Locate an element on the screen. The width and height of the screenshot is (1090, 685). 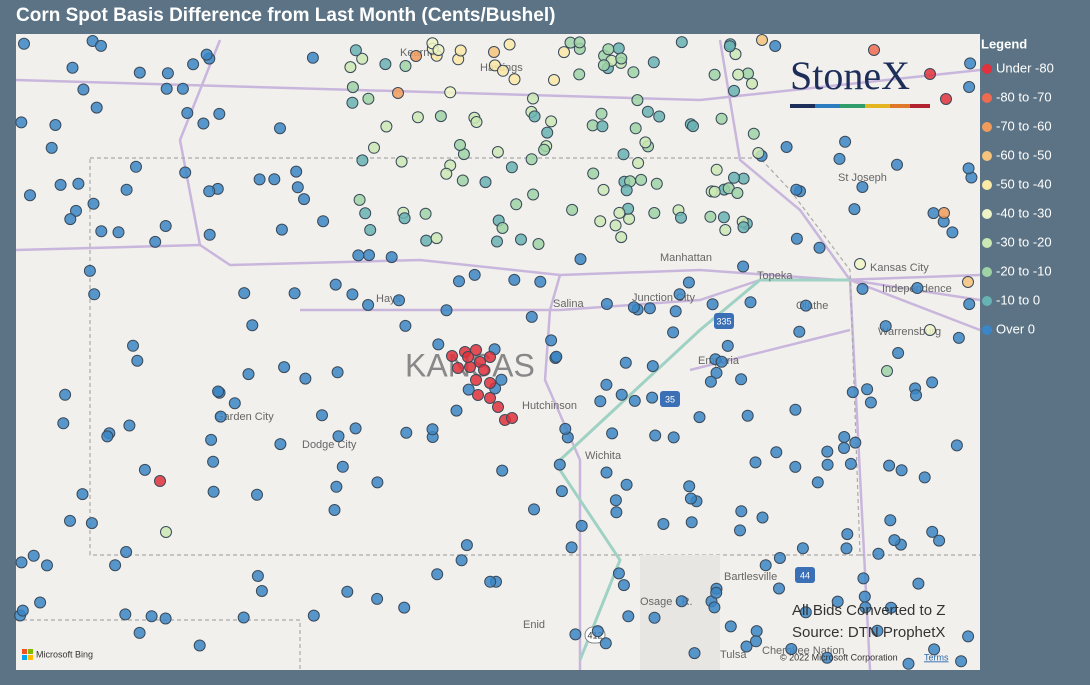
place: Salina is located at coordinates (568, 304).